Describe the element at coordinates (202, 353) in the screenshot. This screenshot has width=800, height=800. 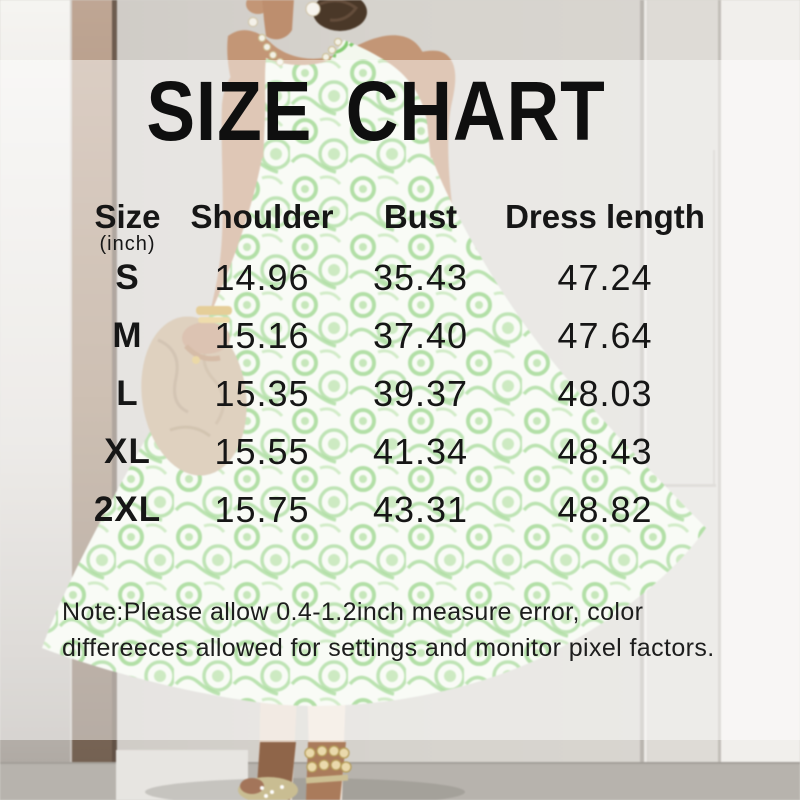
I see `fingers` at that location.